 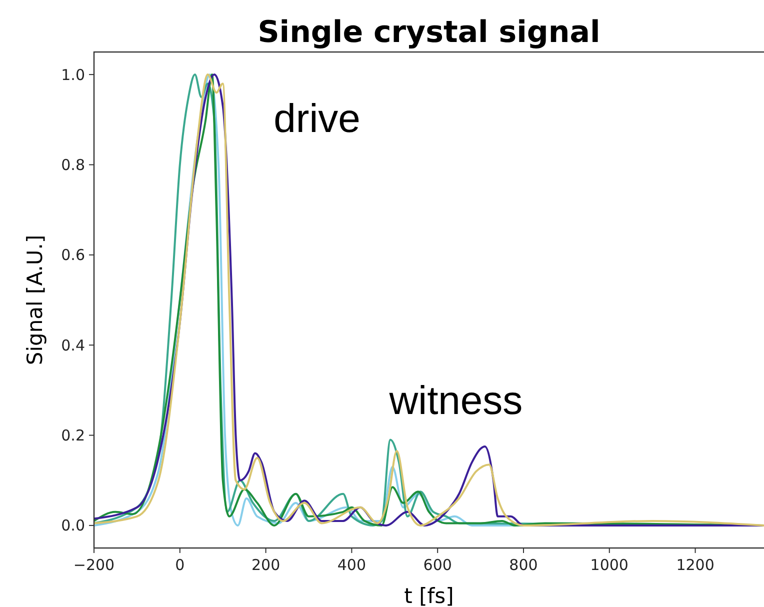 I want to click on chart-title: Single crystal signal, so click(x=429, y=32).